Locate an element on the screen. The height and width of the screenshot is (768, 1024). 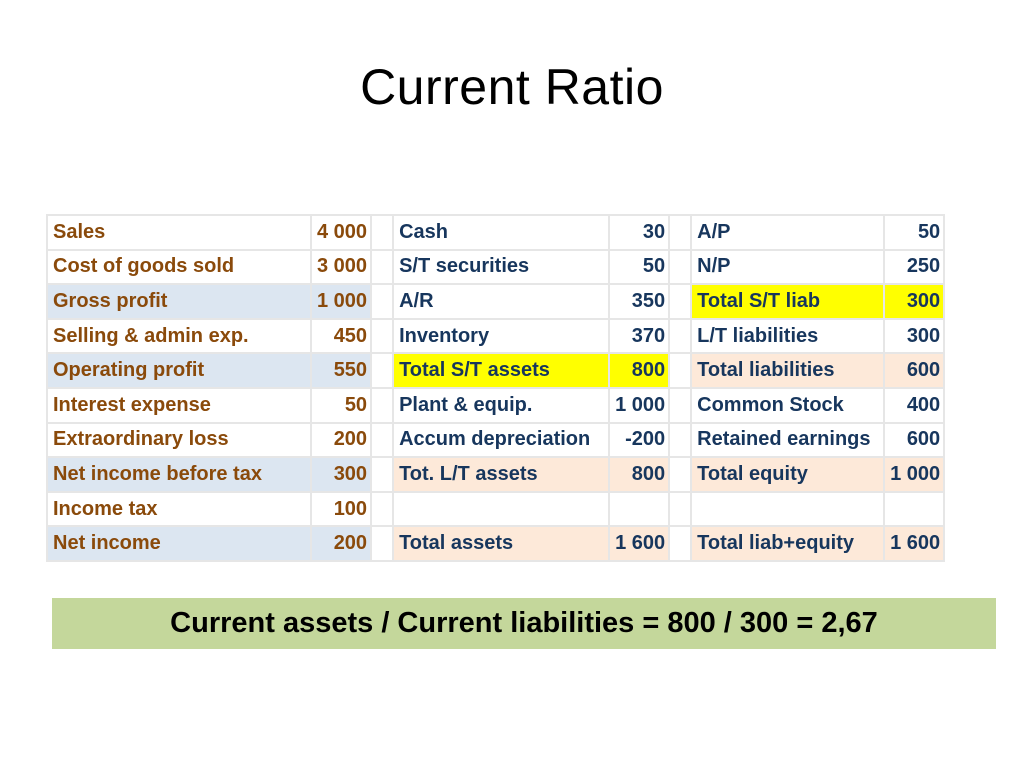
asset-value: 350 is located at coordinates (639, 301).